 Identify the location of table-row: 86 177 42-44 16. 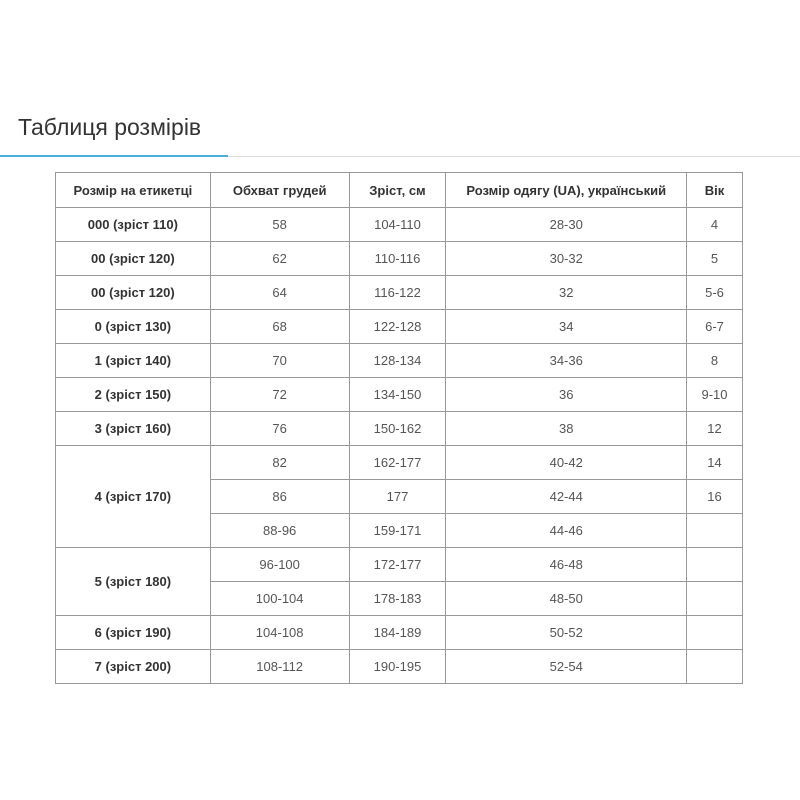
(399, 496).